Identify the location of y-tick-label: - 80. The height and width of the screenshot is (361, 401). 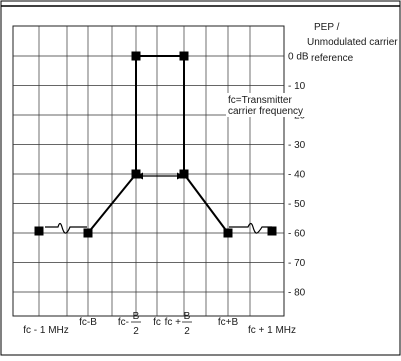
(297, 293).